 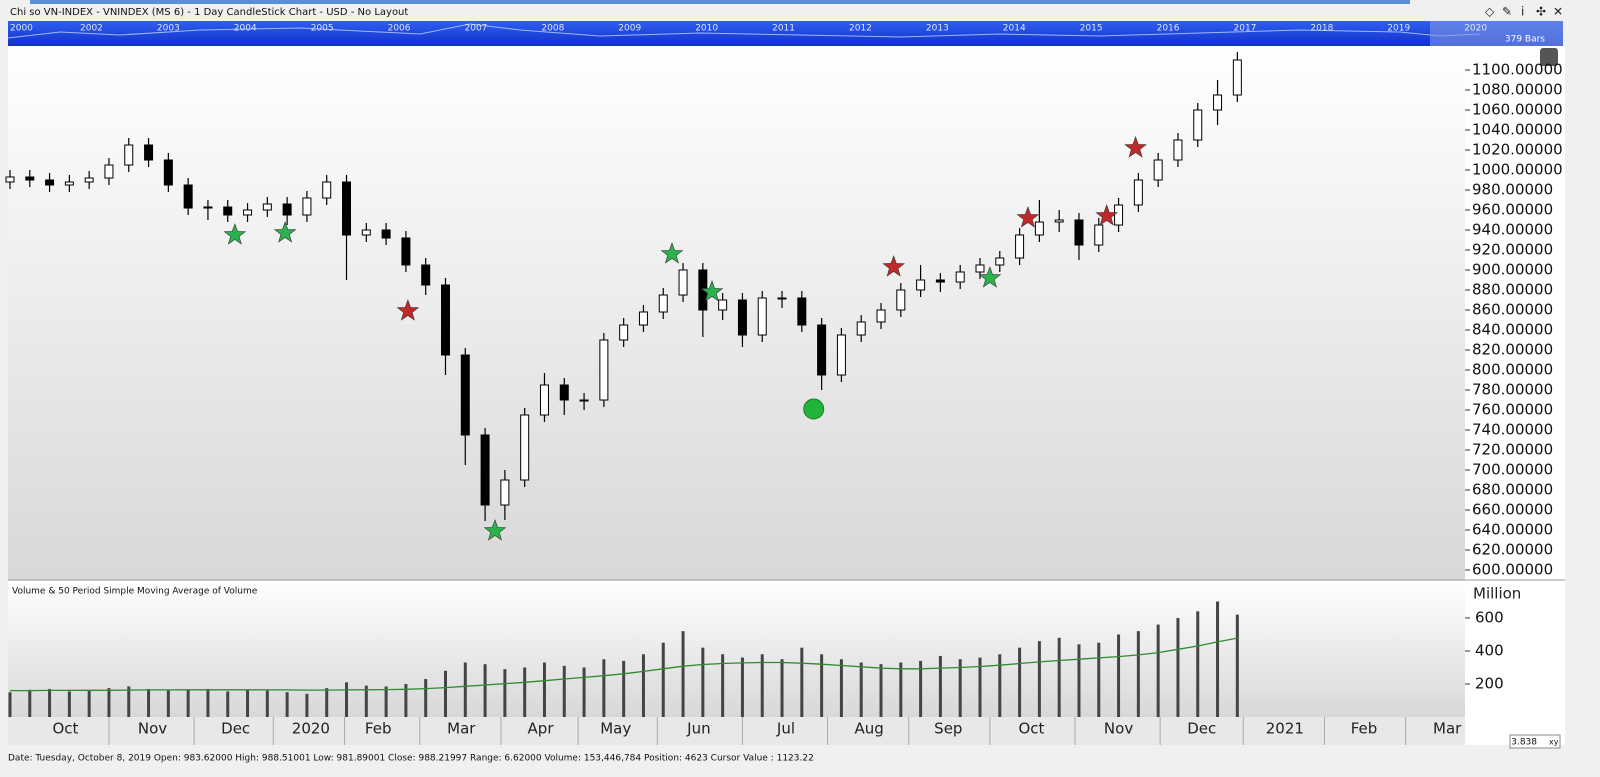 I want to click on bars-count: 379 Bars, so click(x=1525, y=40).